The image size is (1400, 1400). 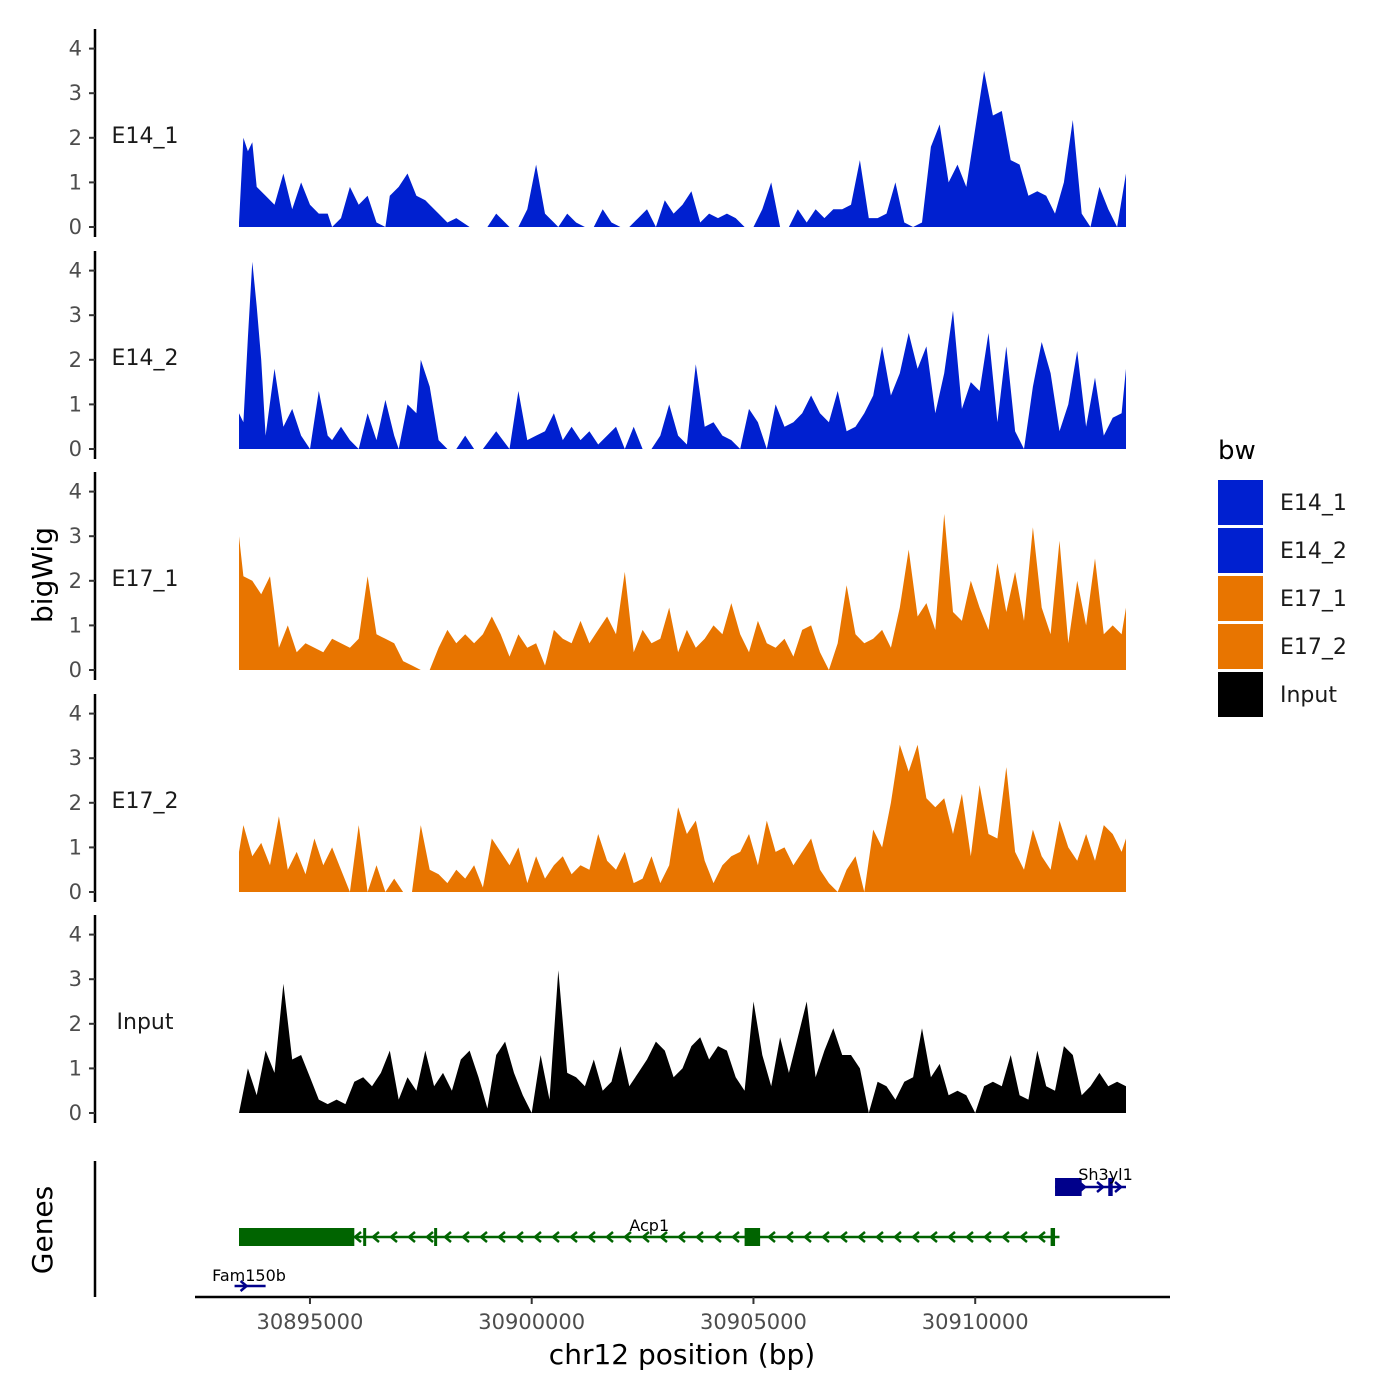 I want to click on y-axis-title: bigWig, so click(x=42, y=575).